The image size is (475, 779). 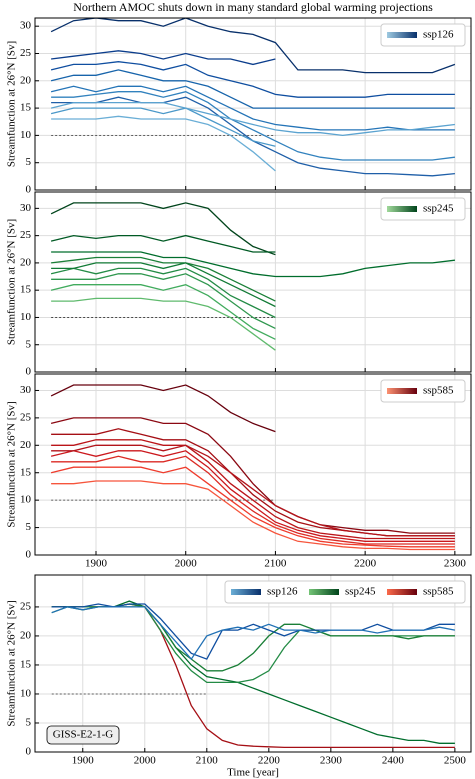 I want to click on annotation: GISS-E2-1-G, so click(x=83, y=735).